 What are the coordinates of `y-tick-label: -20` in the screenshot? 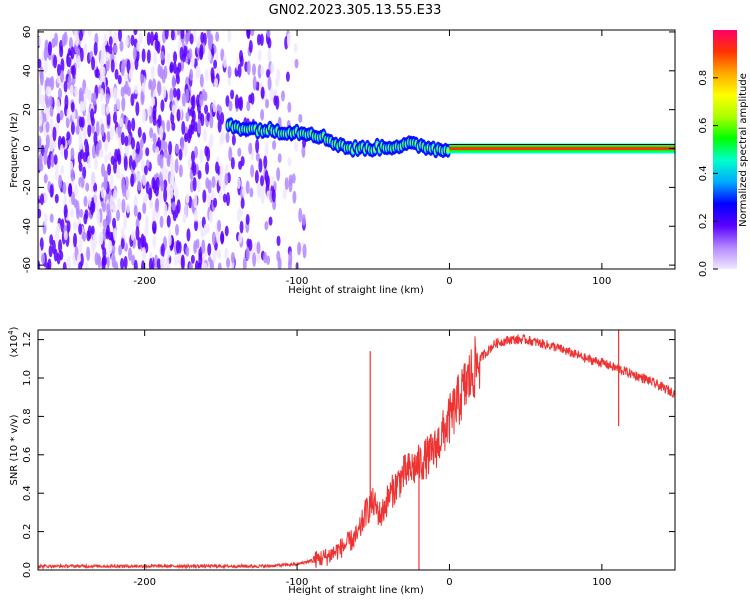 It's located at (27, 187).